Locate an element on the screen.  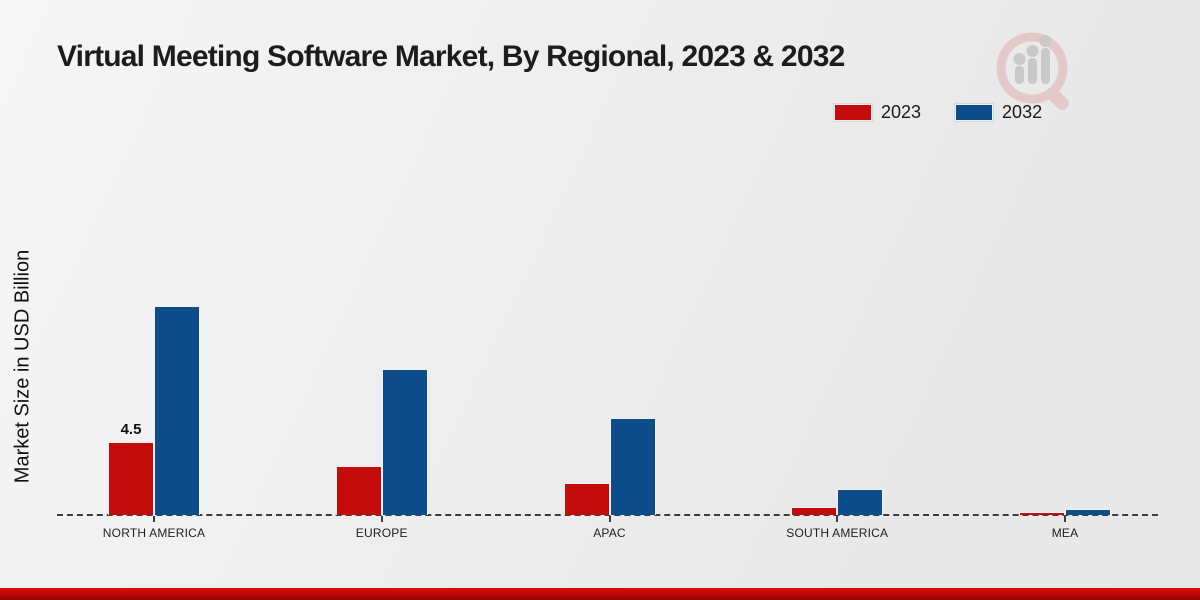
category-label-north-america: NORTH AMERICA is located at coordinates (154, 533).